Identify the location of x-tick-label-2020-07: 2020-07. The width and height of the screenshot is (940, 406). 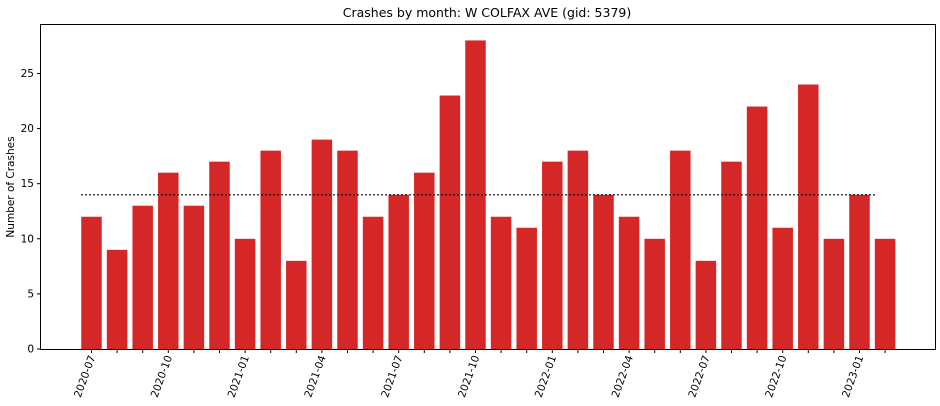
(85, 376).